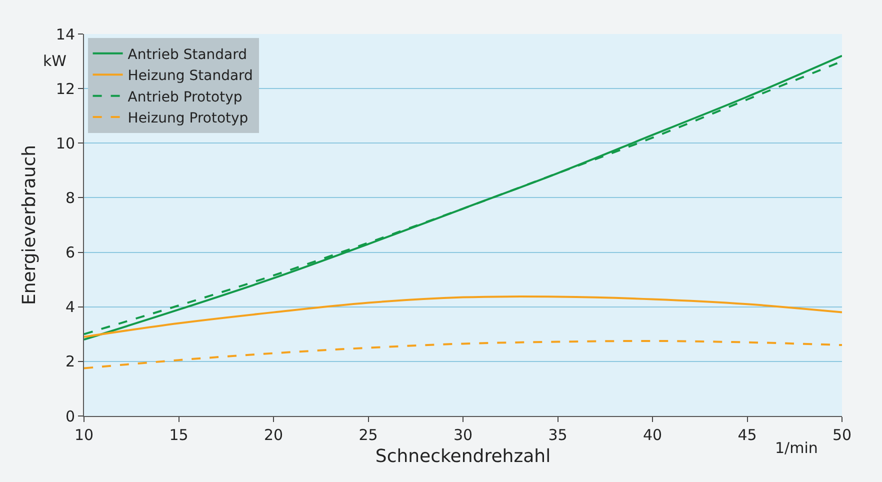 This screenshot has height=482, width=882. Describe the element at coordinates (185, 97) in the screenshot. I see `legend-label: Antrieb Prototyp` at that location.